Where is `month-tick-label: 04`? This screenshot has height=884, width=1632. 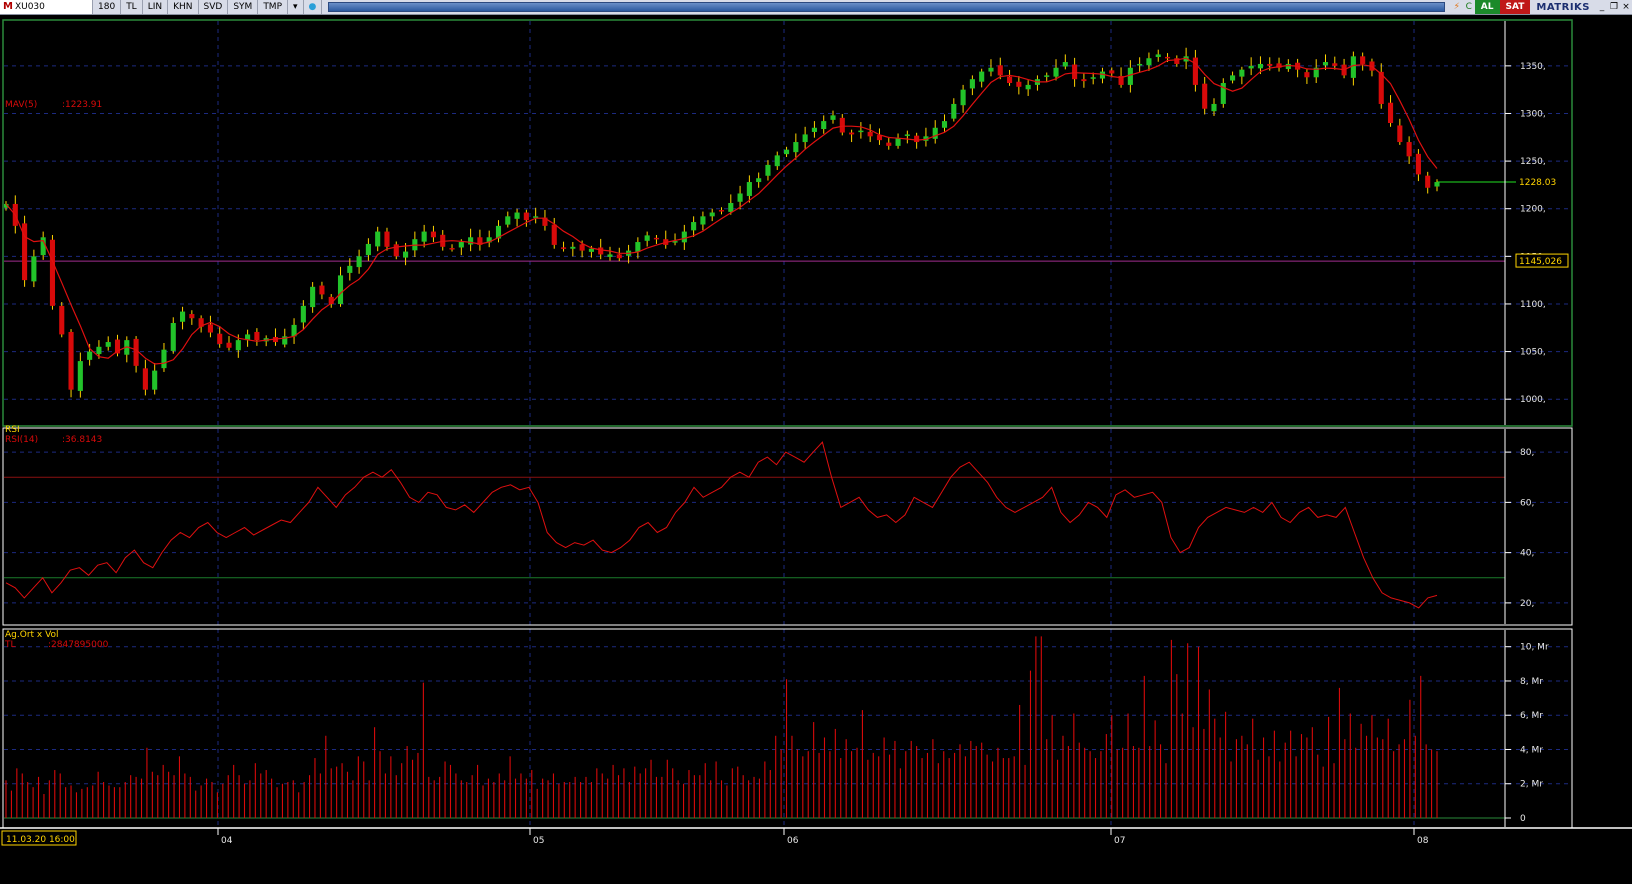
month-tick-label: 04 is located at coordinates (227, 841).